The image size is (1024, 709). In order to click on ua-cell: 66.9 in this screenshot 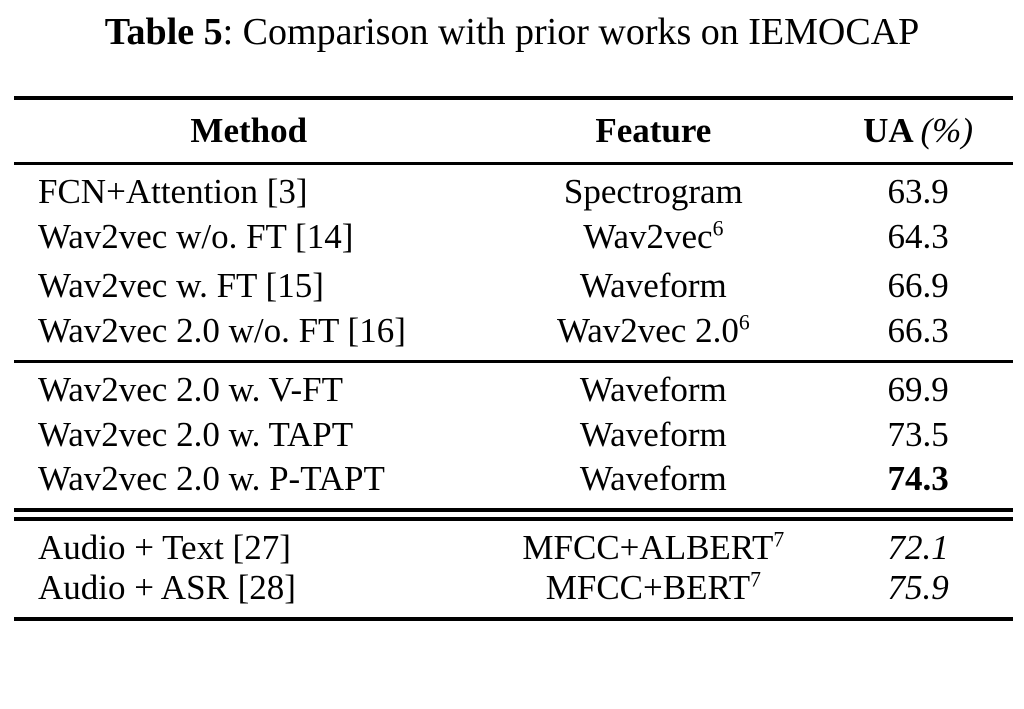, I will do `click(918, 286)`.